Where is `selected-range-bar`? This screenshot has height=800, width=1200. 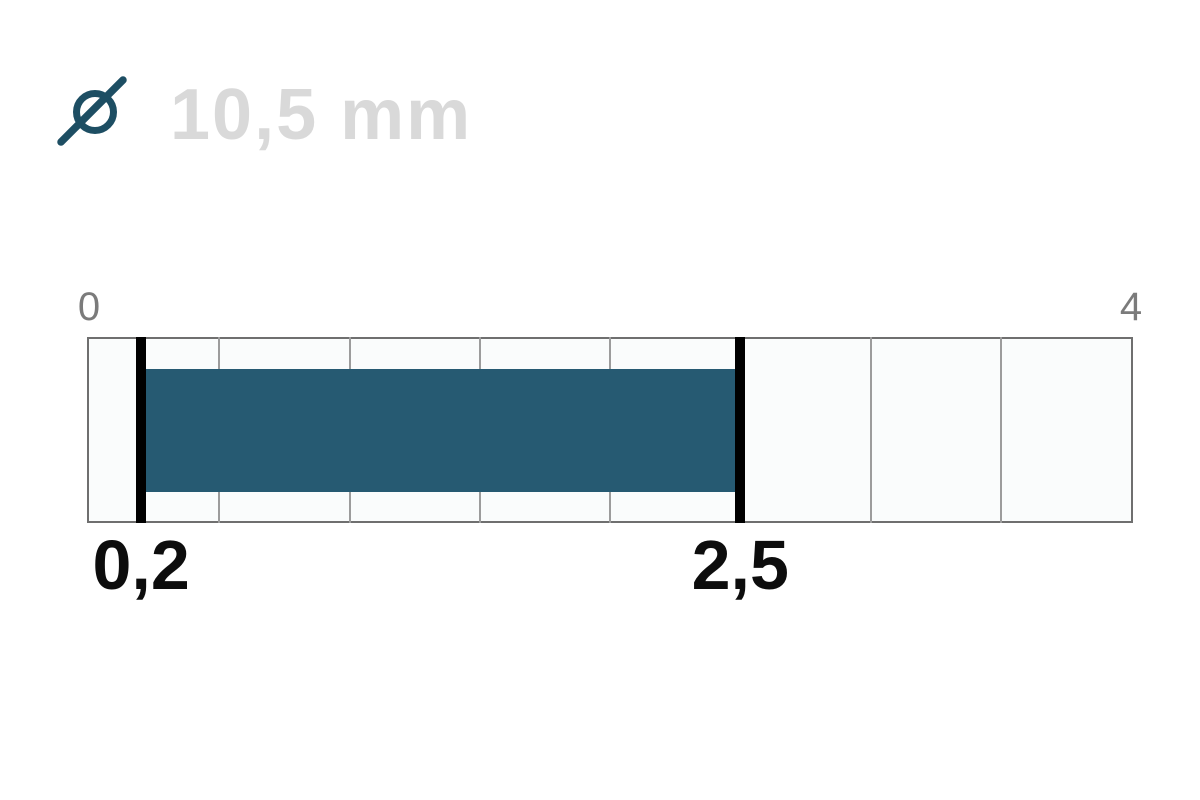 selected-range-bar is located at coordinates (441, 430).